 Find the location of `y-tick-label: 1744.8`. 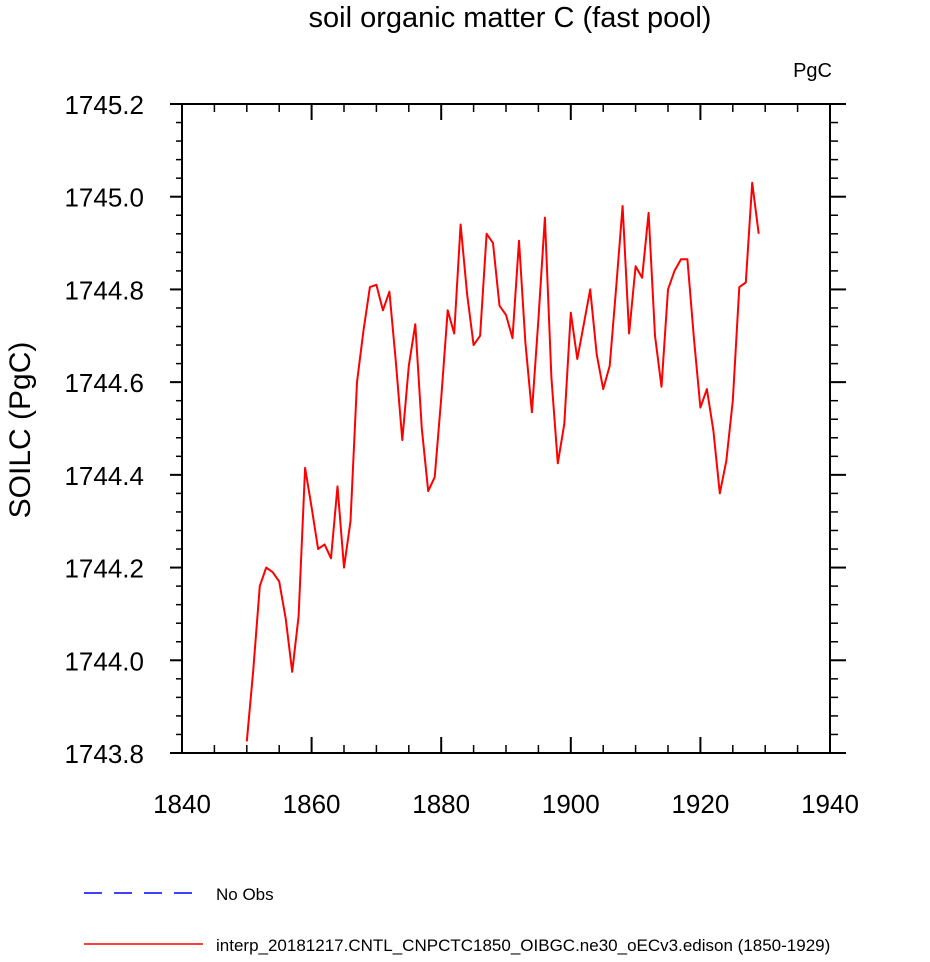

y-tick-label: 1744.8 is located at coordinates (104, 290).